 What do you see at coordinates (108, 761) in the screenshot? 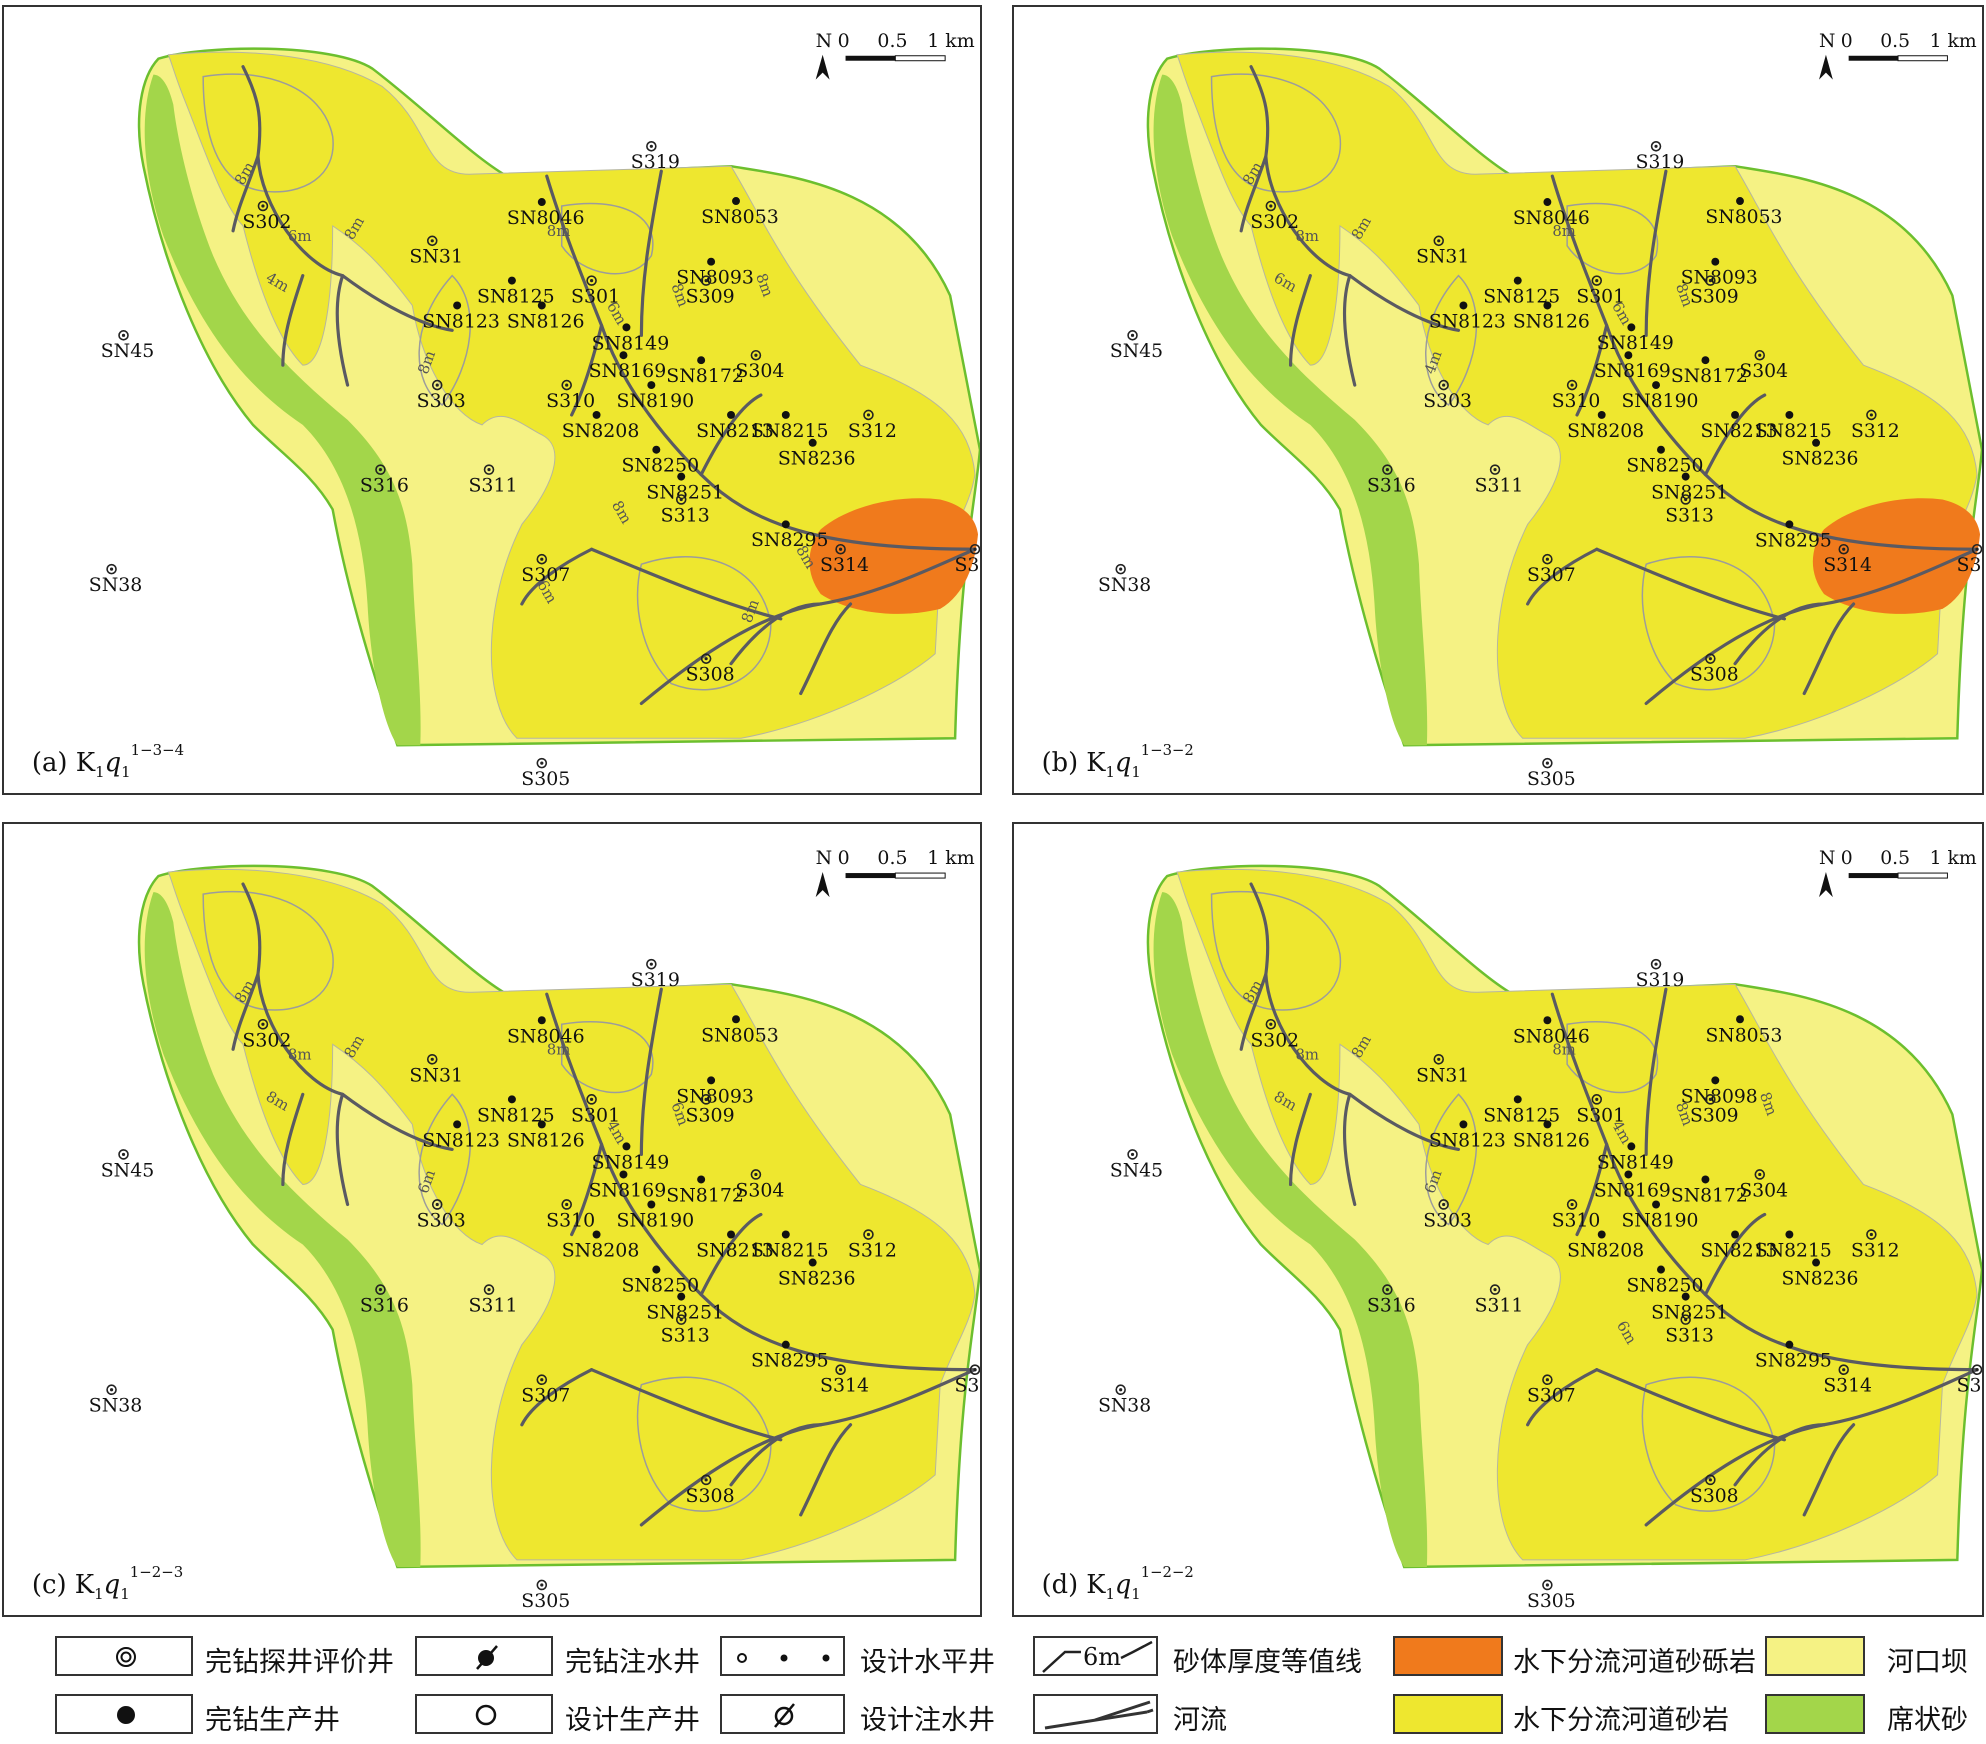
I see `panel-caption: (a) K1q11−3−4` at bounding box center [108, 761].